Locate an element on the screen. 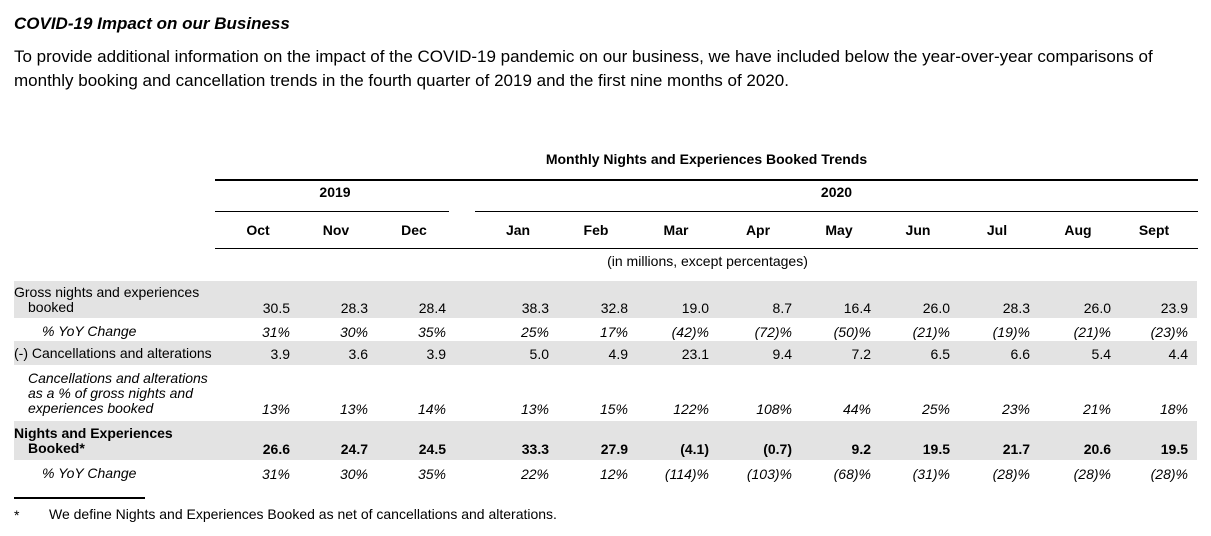 Image resolution: width=1211 pixels, height=536 pixels. cell-net-booked-jun: 19.5 is located at coordinates (936, 449).